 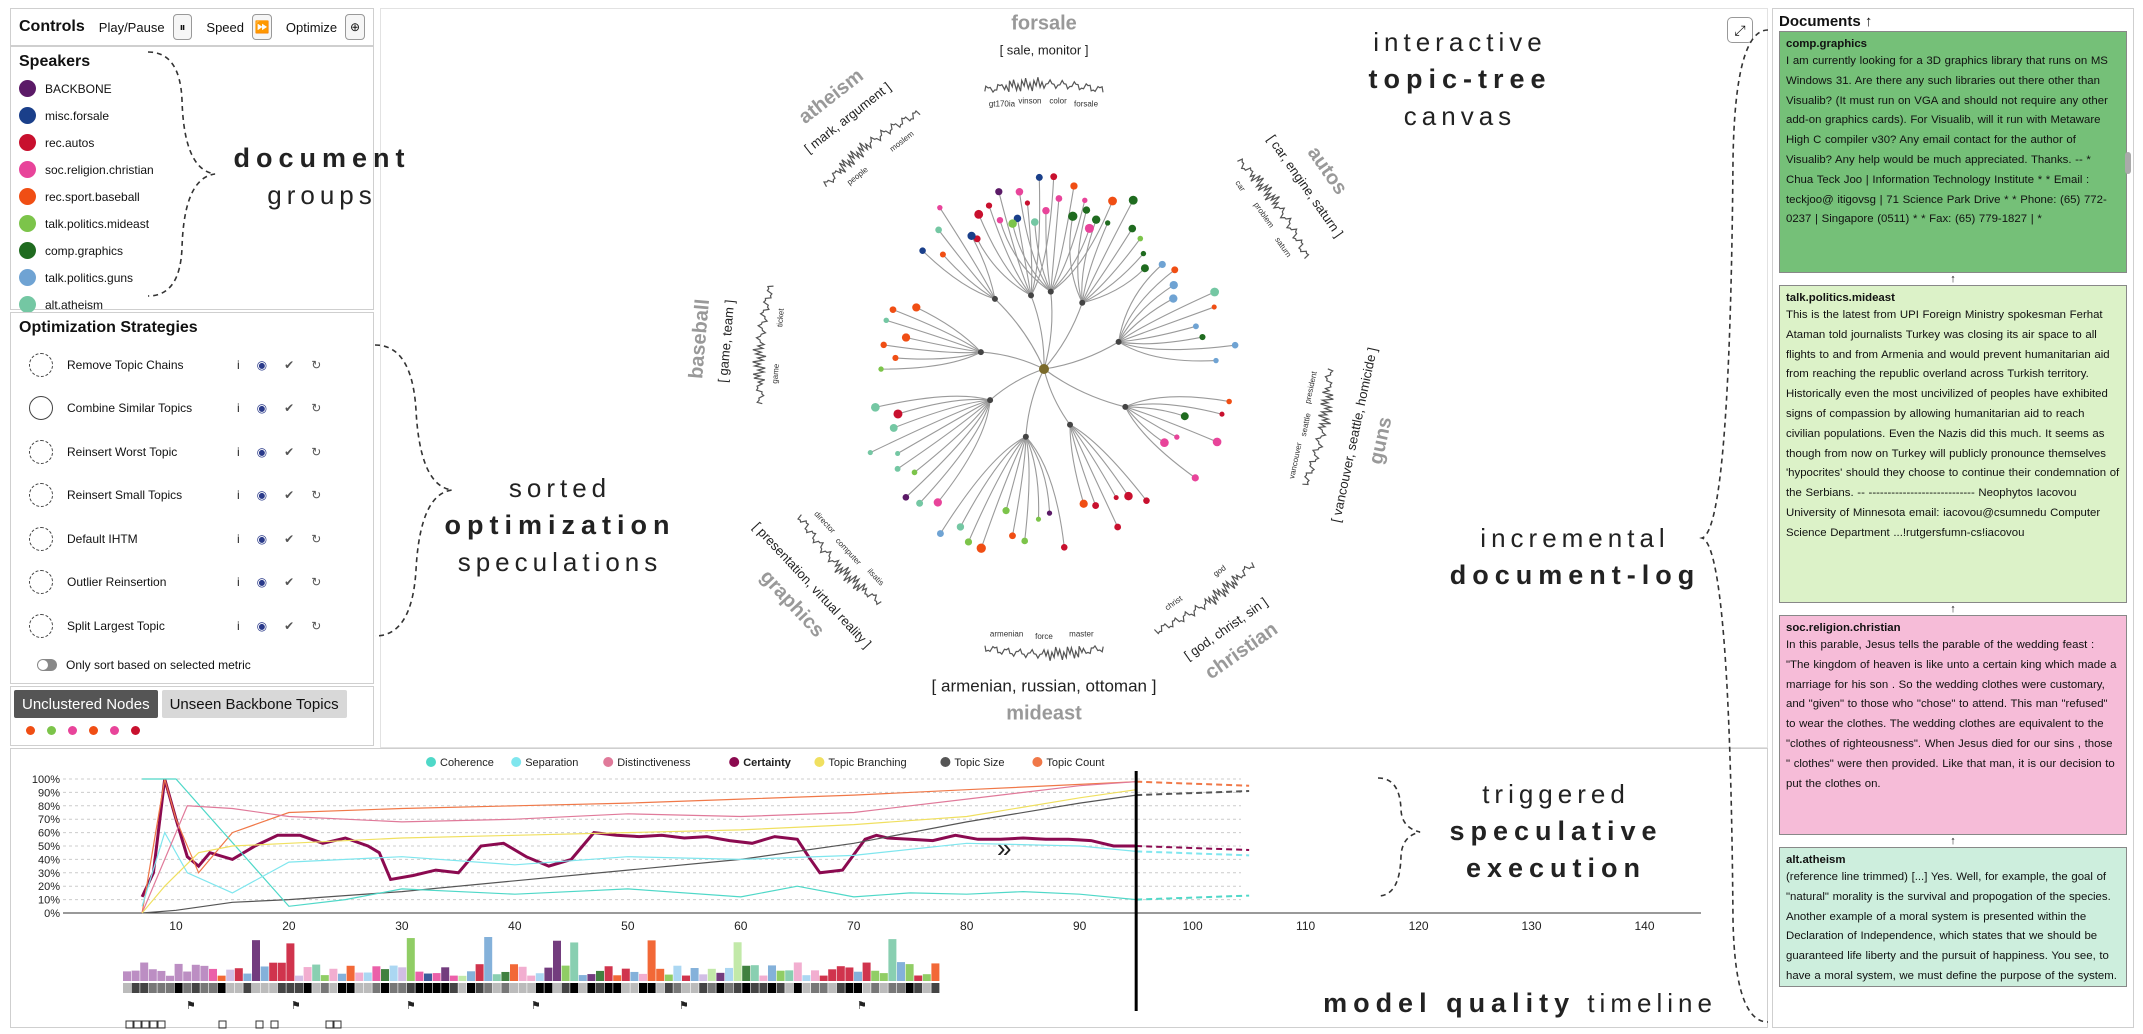 I want to click on fullscreen-button: ⤢, so click(x=1740, y=30).